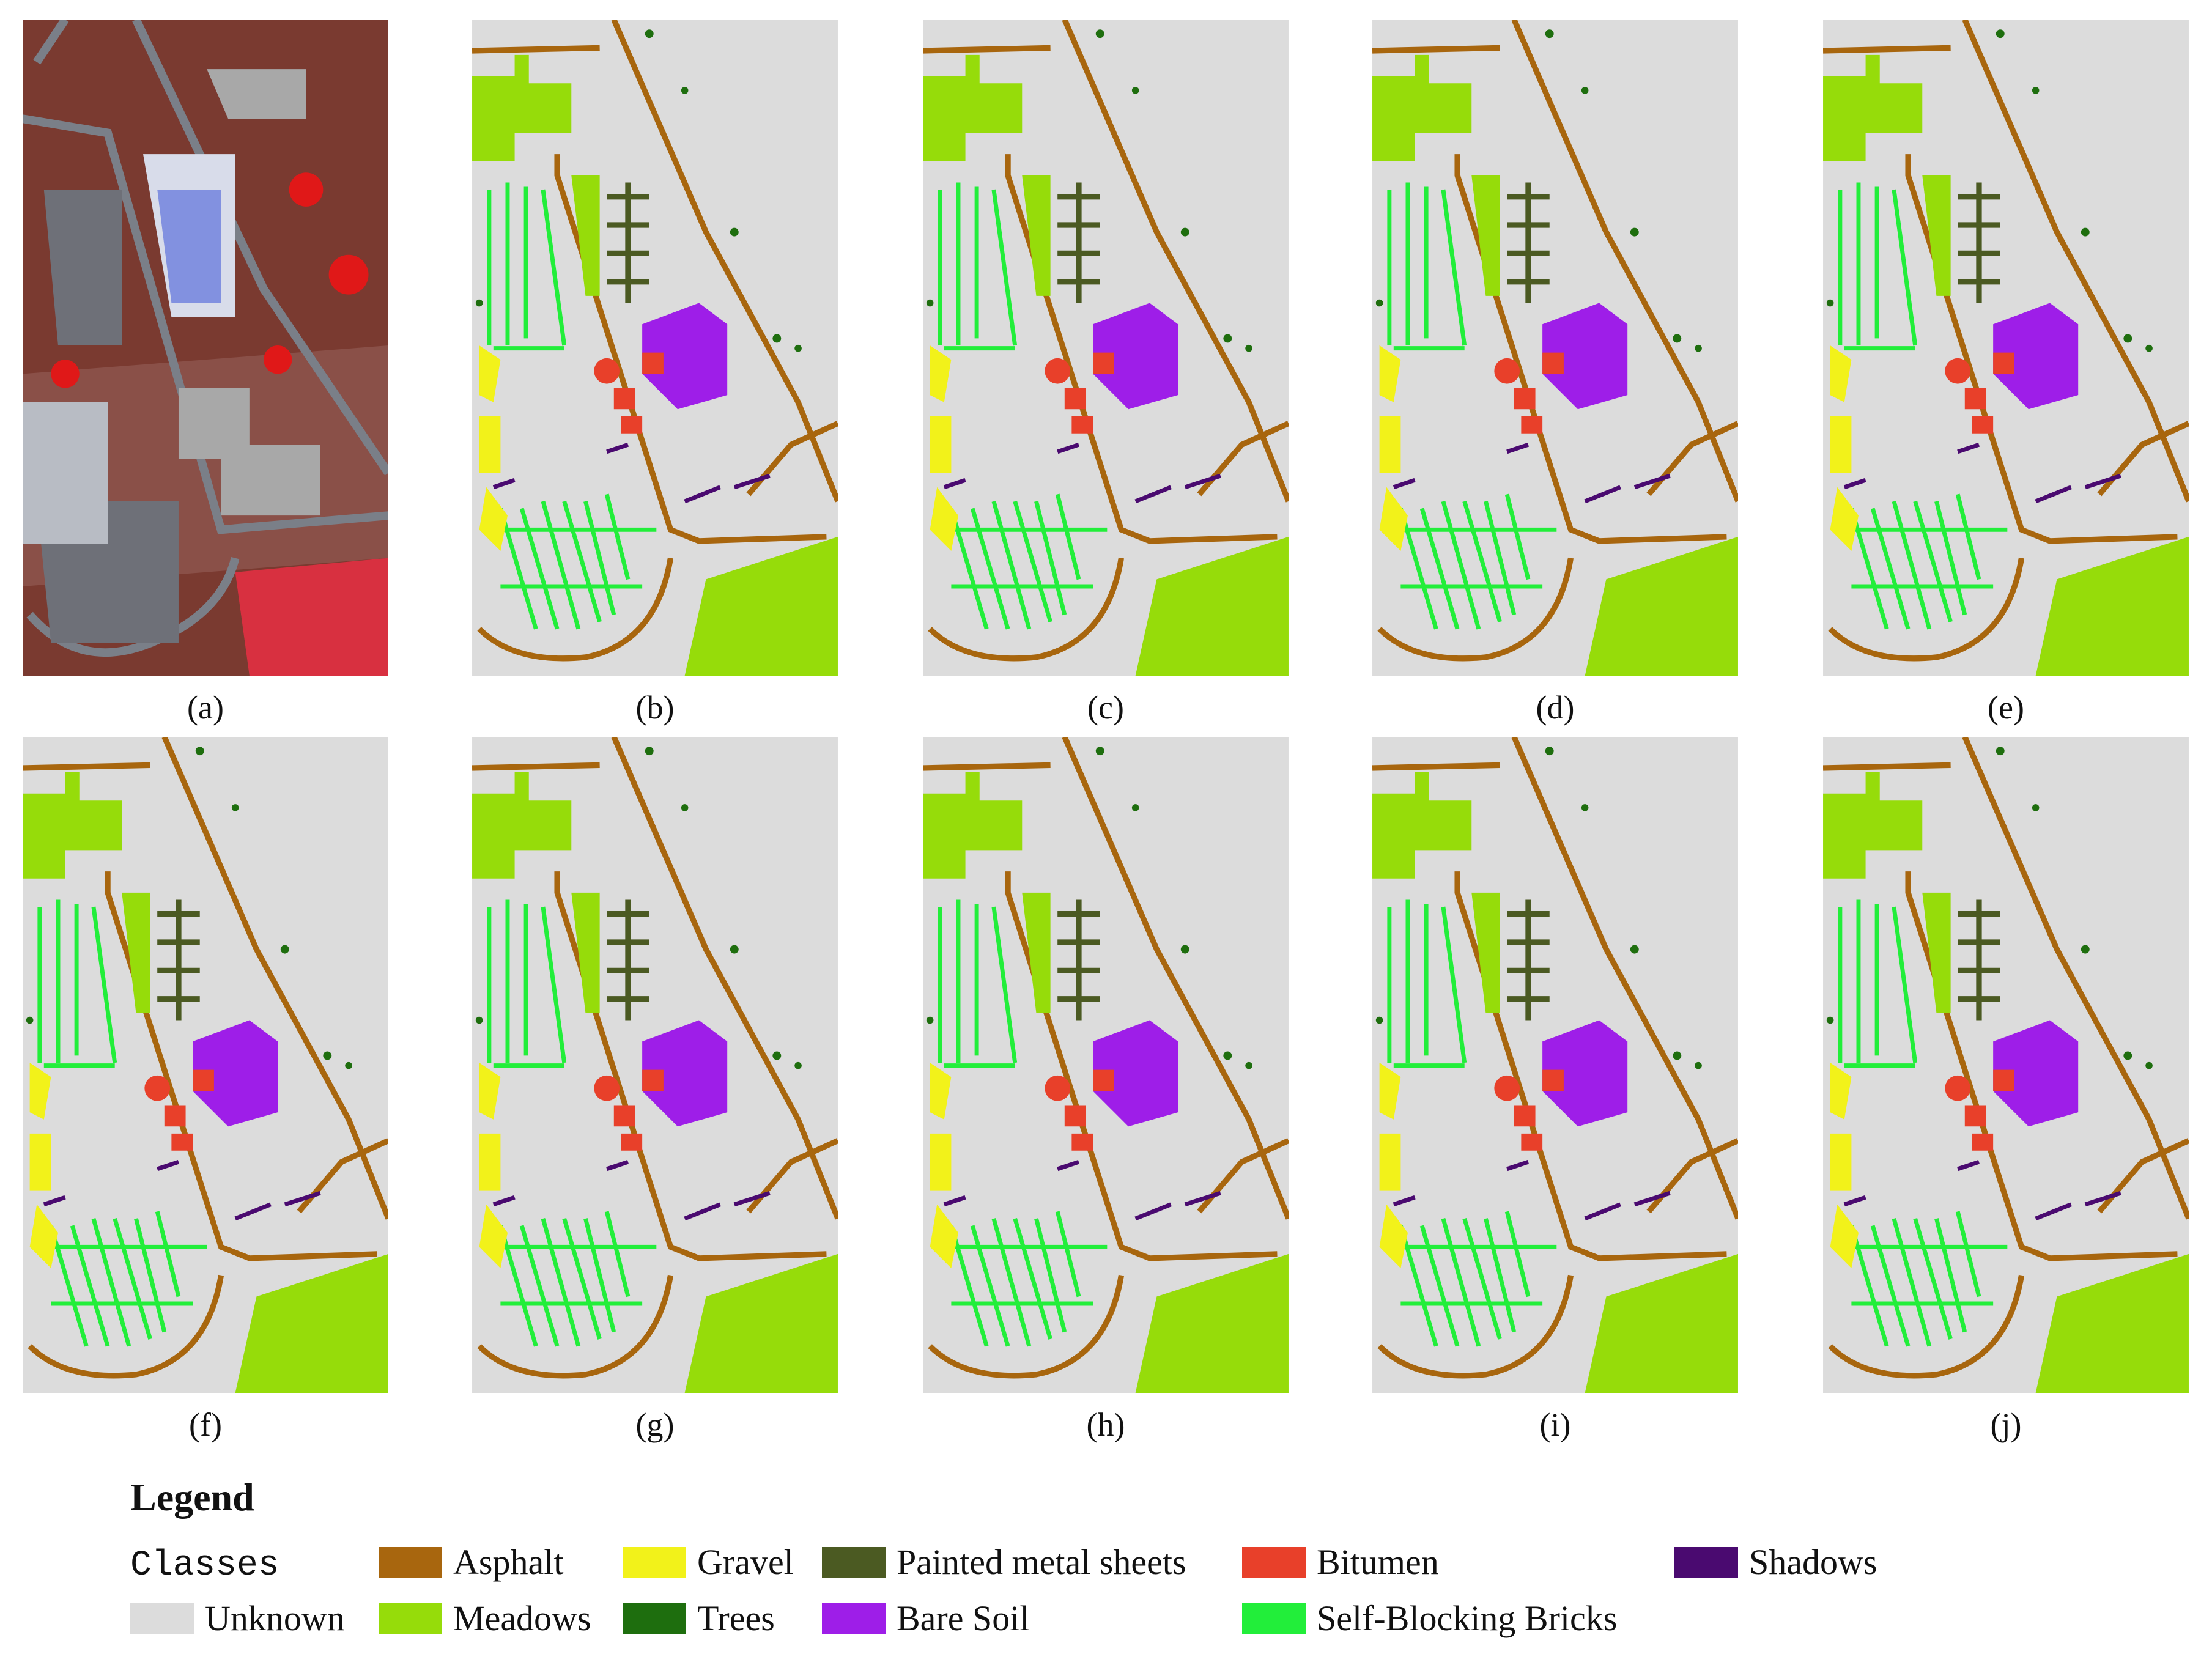 The height and width of the screenshot is (1654, 2212). What do you see at coordinates (275, 1618) in the screenshot?
I see `legend-label: Unknown` at bounding box center [275, 1618].